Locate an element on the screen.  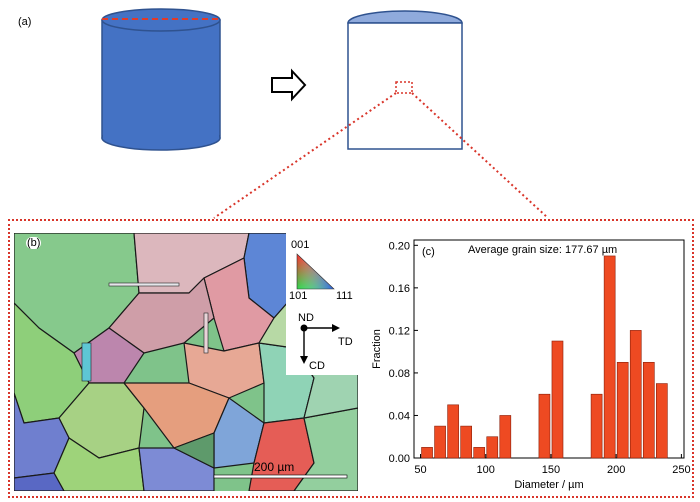
x-axis-label: Diameter / µm is located at coordinates (548, 485).